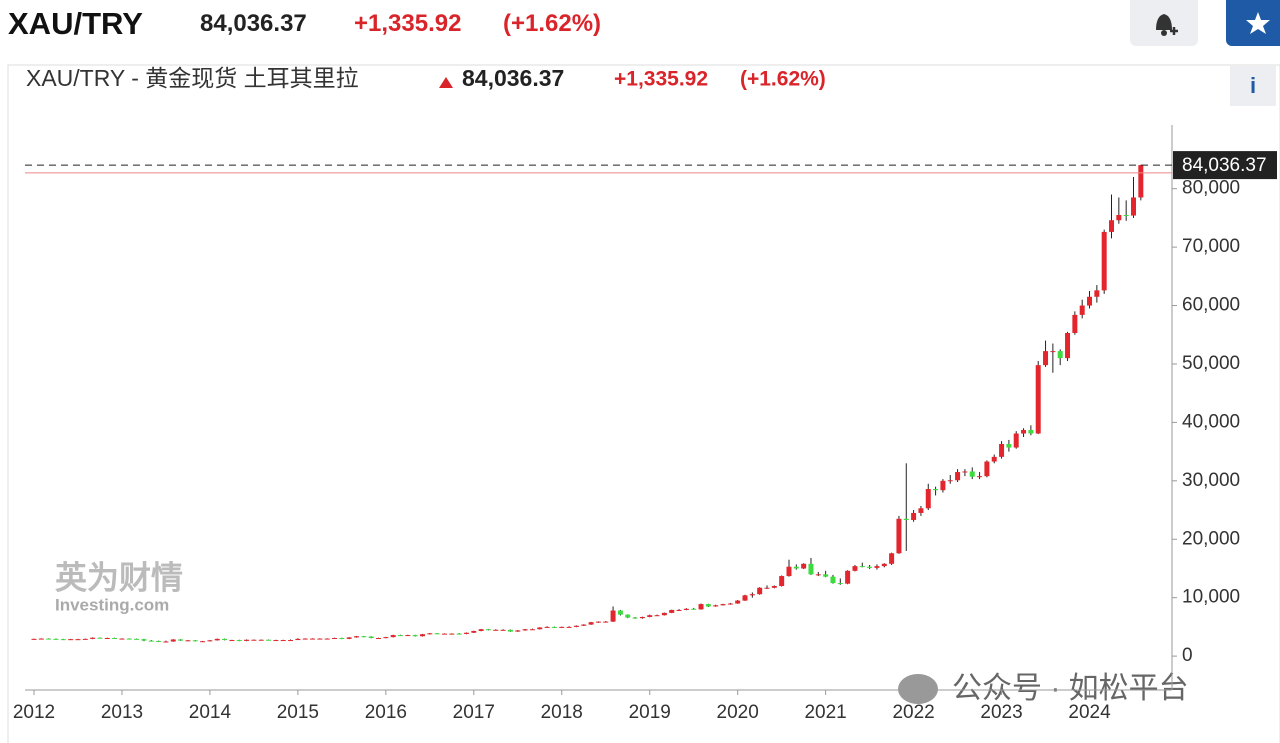 This screenshot has width=1280, height=743. Describe the element at coordinates (1211, 421) in the screenshot. I see `y-tick-label: 40,000` at that location.